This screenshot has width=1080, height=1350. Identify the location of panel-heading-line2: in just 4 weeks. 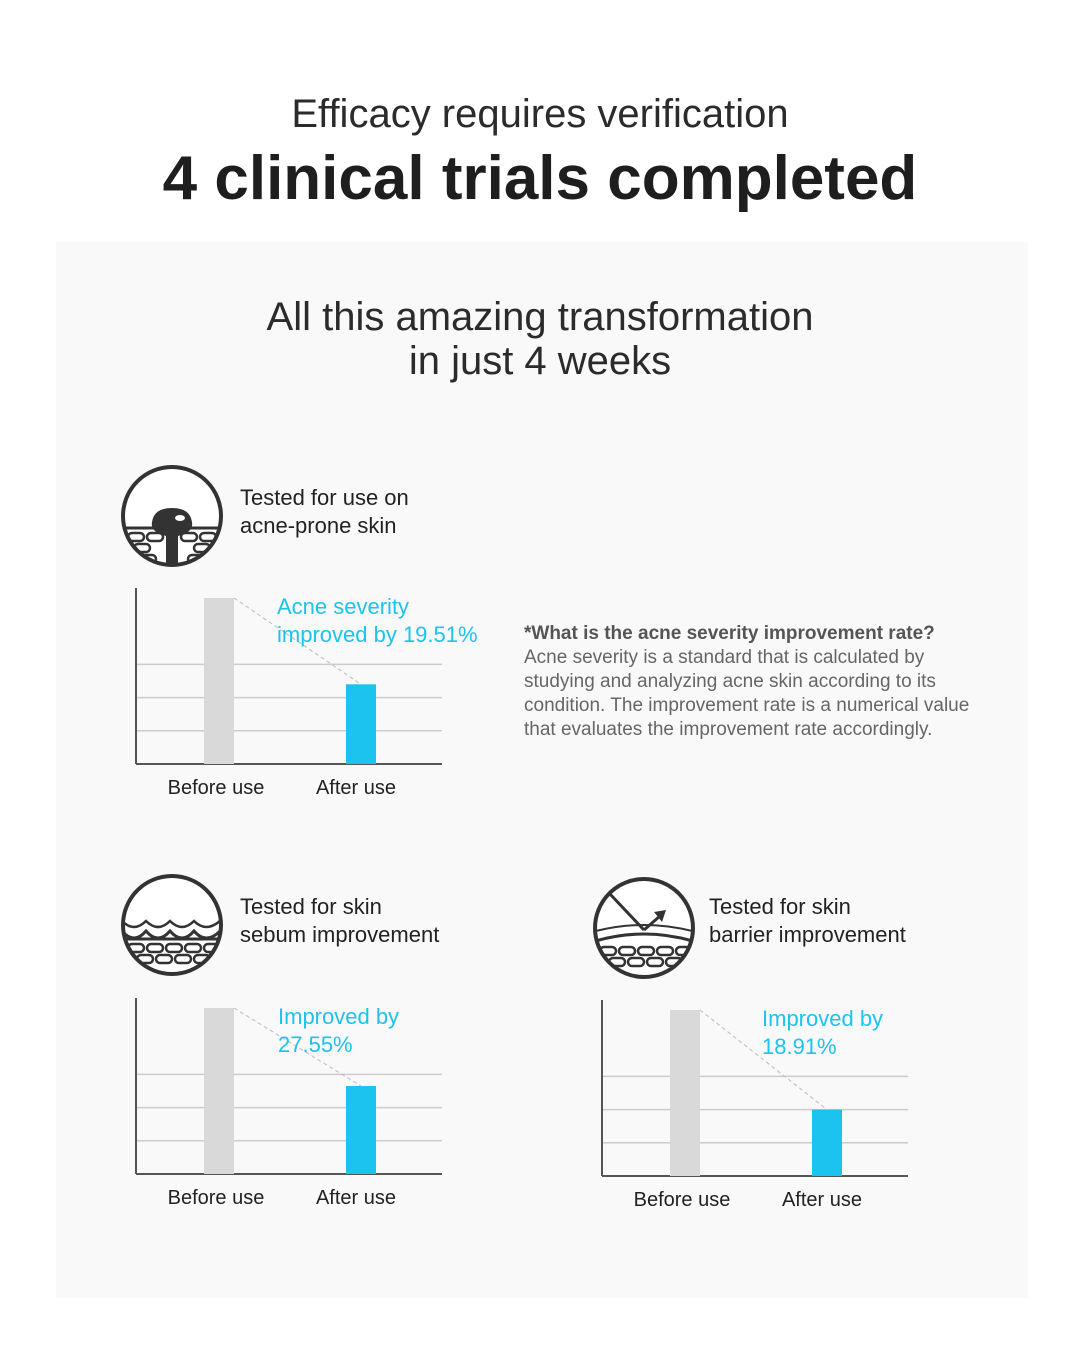
(540, 361).